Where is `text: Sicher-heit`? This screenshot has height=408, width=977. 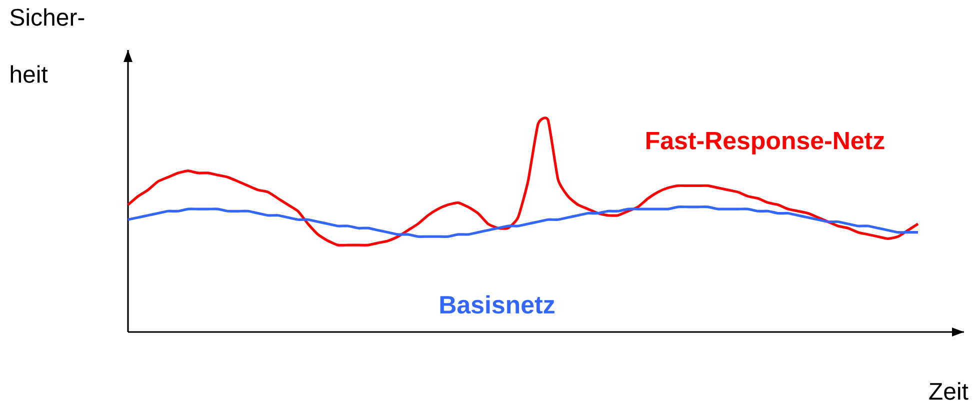 text: Sicher-heit is located at coordinates (47, 45).